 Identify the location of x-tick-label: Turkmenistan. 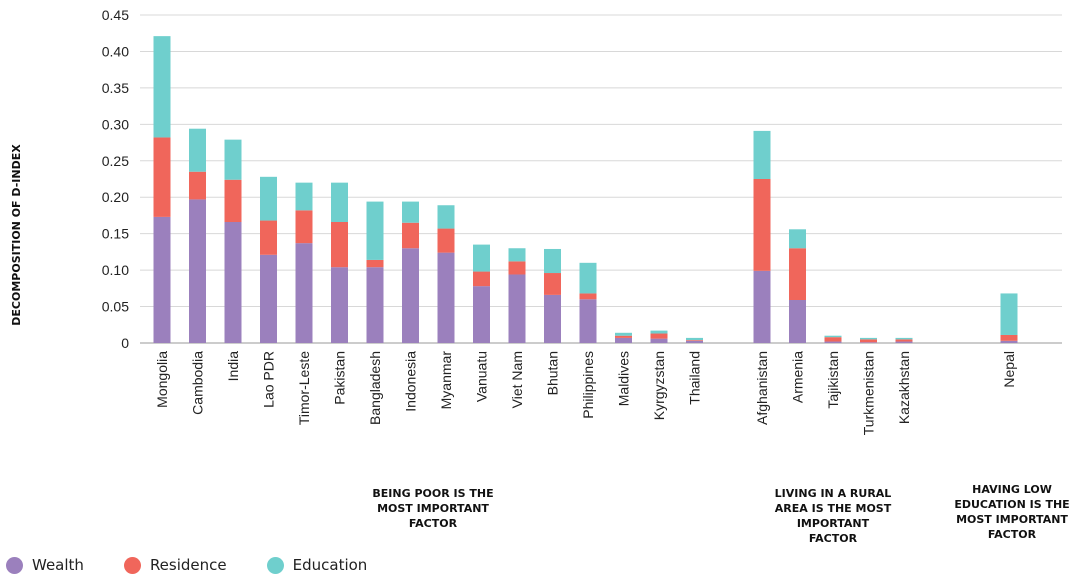
(869, 393).